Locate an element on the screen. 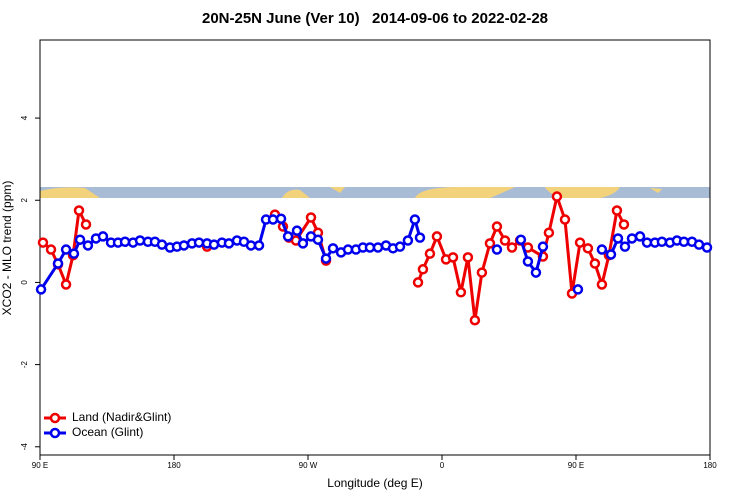  y-axis-label: XCO2 - MLO trend (ppm) is located at coordinates (7, 248).